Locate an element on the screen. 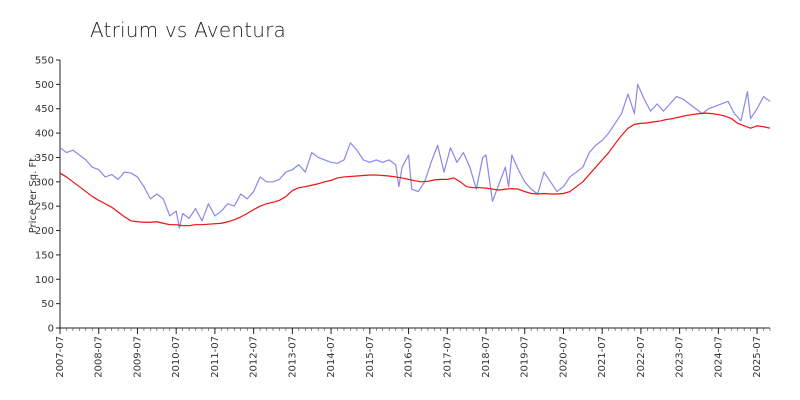 Image resolution: width=800 pixels, height=400 pixels. y-tick-label: 150 is located at coordinates (44, 255).